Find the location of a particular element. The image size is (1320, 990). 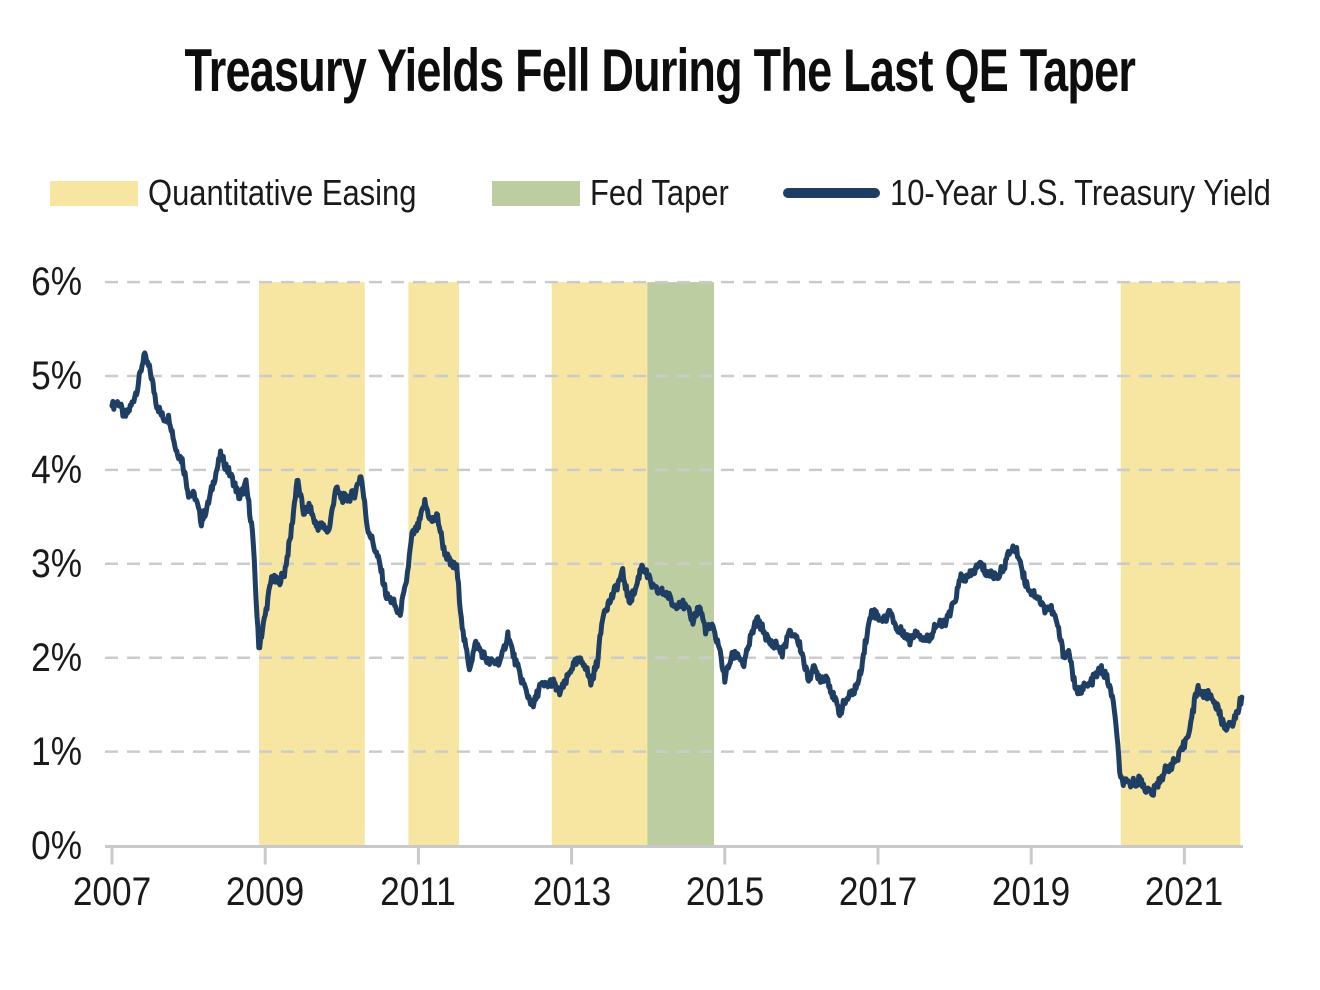

qe-band is located at coordinates (1180, 564).